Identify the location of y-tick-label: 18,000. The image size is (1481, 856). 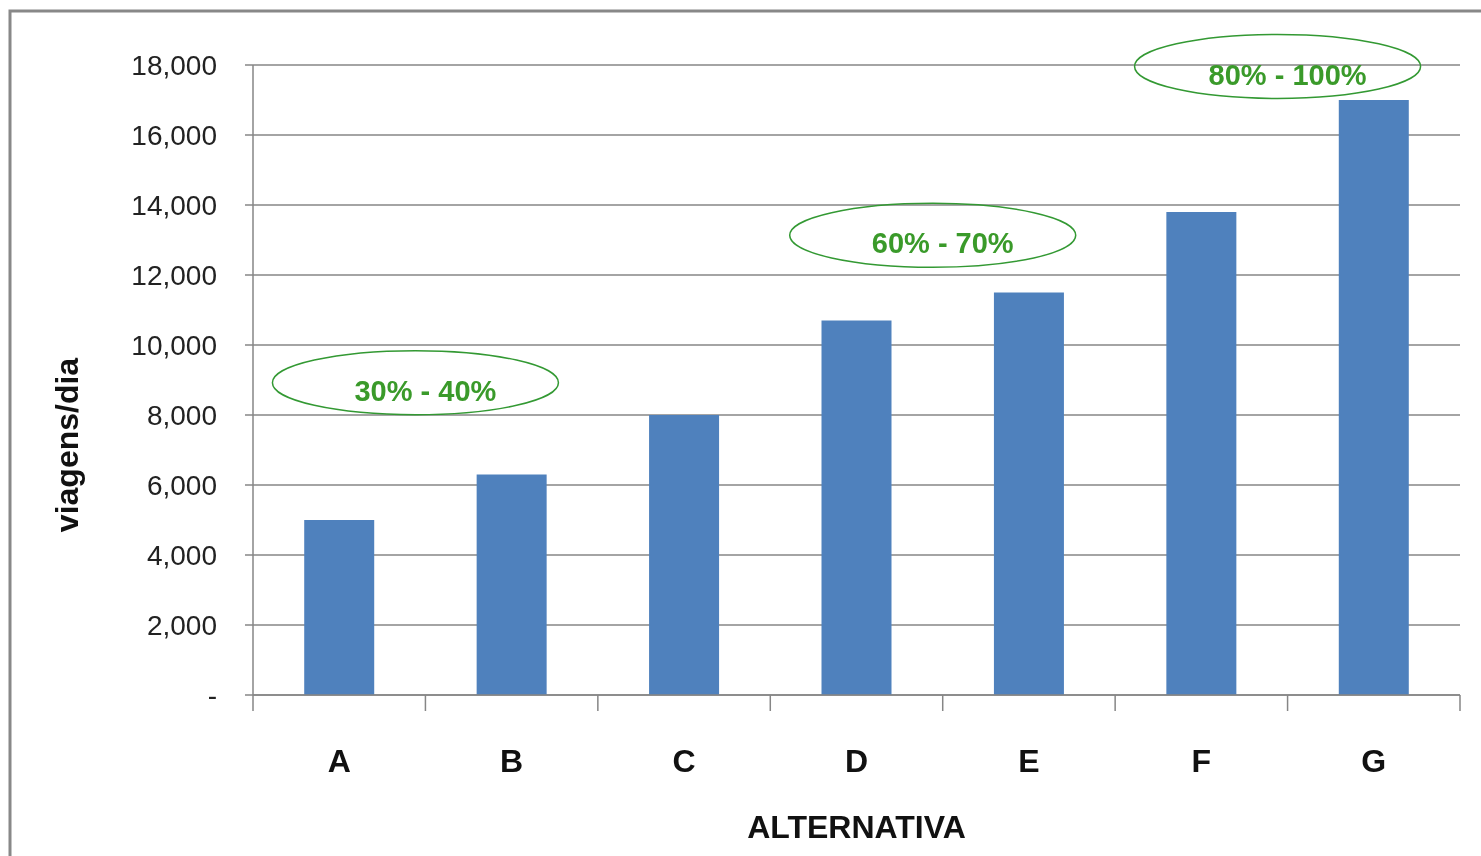
(174, 65).